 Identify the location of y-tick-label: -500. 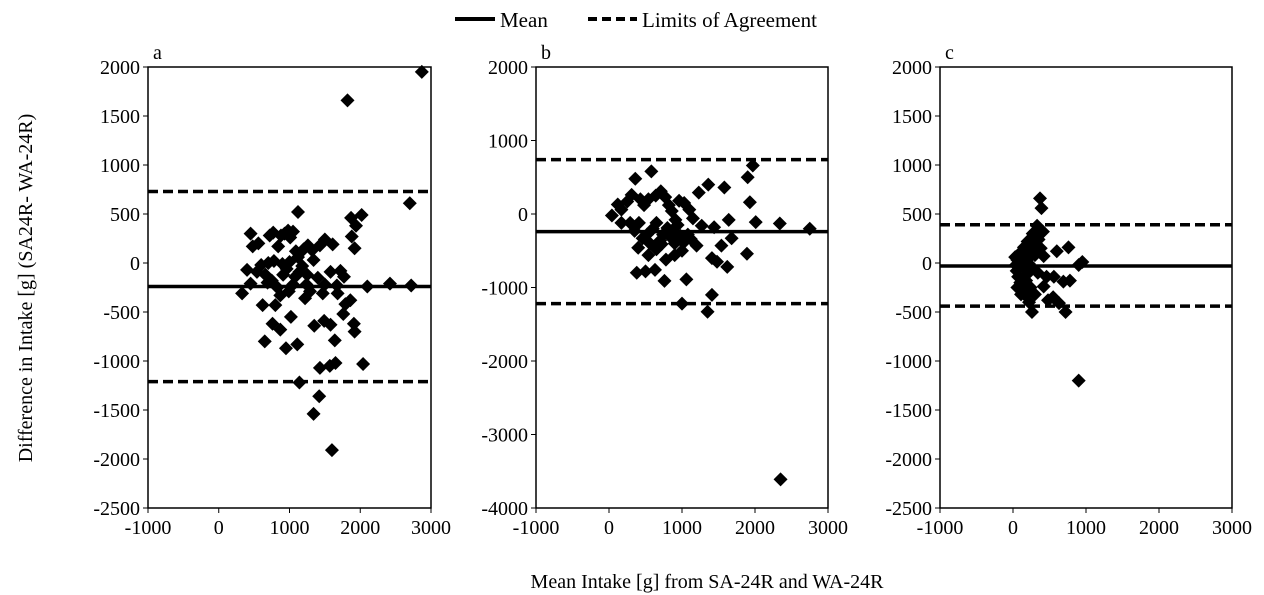
(913, 313).